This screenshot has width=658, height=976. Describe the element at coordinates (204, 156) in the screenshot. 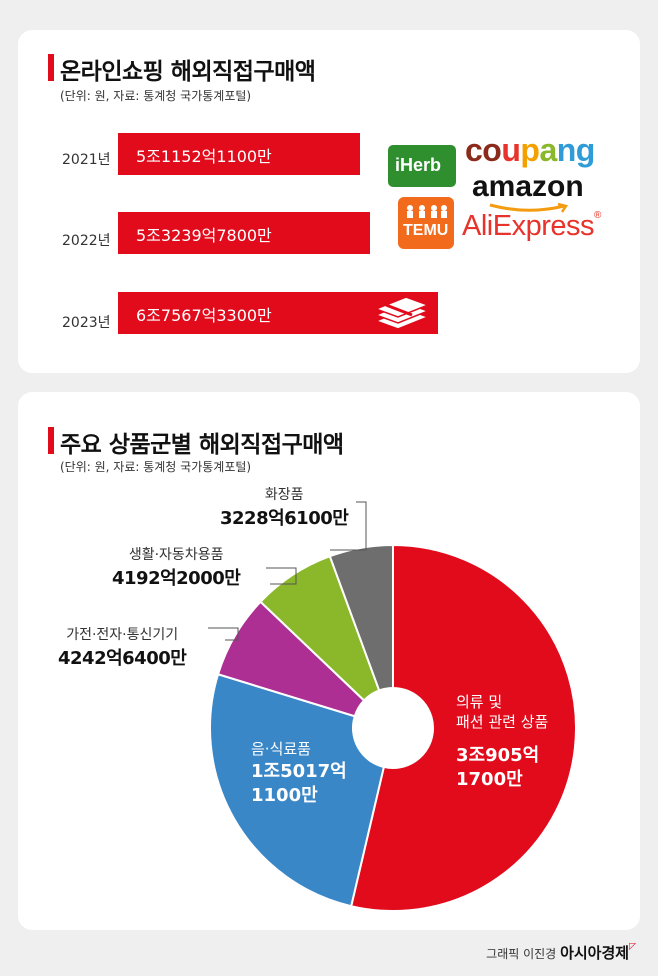

I see `bar-value-2021: 5조1152억1100만` at that location.